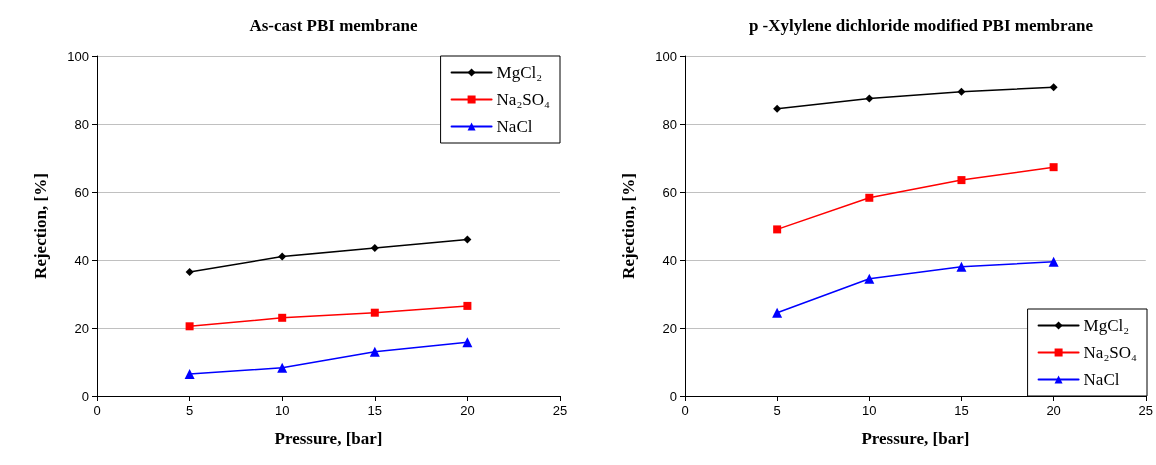 The image size is (1156, 465). What do you see at coordinates (333, 25) in the screenshot?
I see `chart-title: As-cast PBI membrane` at bounding box center [333, 25].